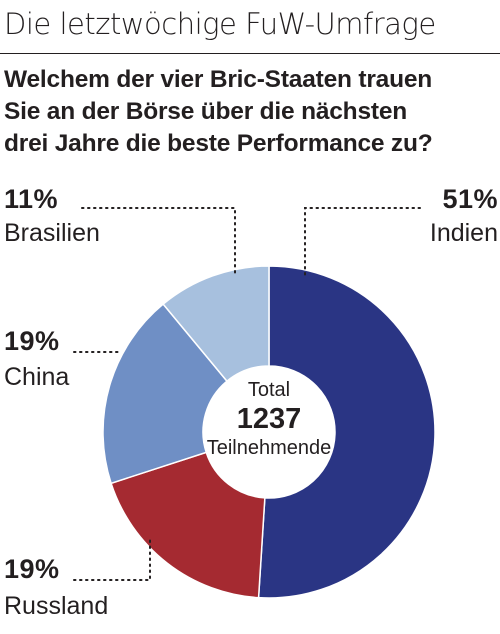 The height and width of the screenshot is (634, 500). Describe the element at coordinates (112, 559) in the screenshot. I see `leader-russland` at that location.